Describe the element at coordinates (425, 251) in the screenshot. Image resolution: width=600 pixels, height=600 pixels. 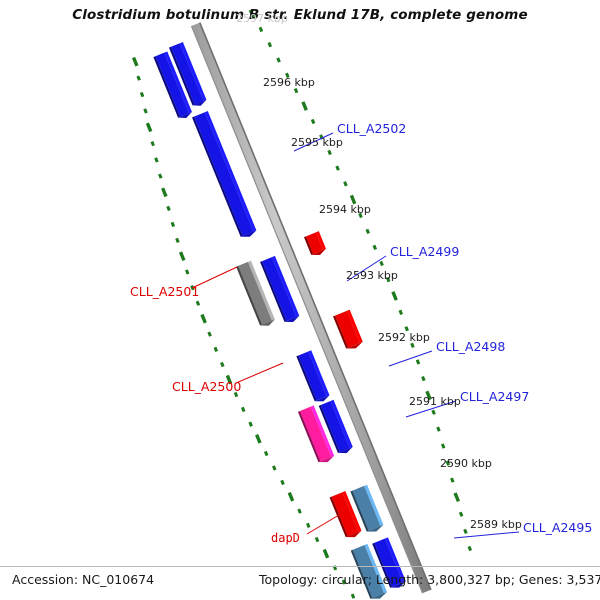
I see `gene-label-cll_a2499: CLL_A2499` at that location.